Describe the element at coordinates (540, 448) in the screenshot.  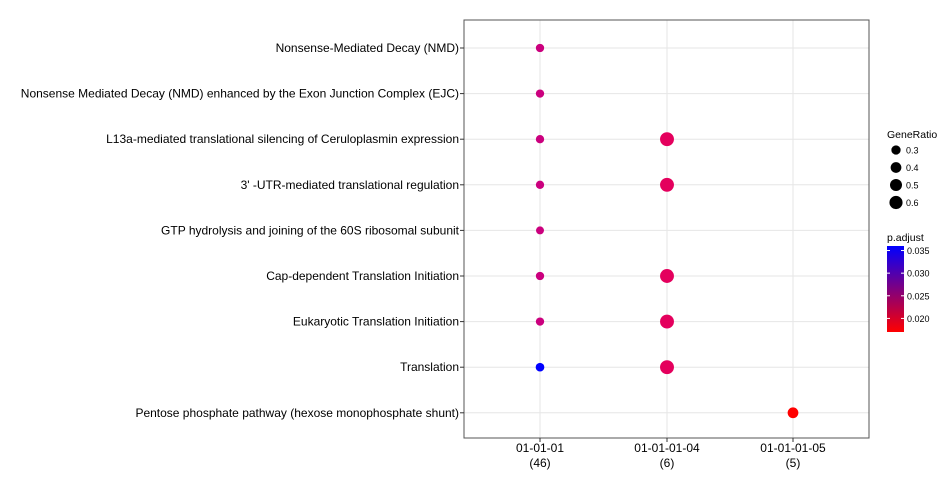
I see `x-tick-label: 01-01-01` at that location.